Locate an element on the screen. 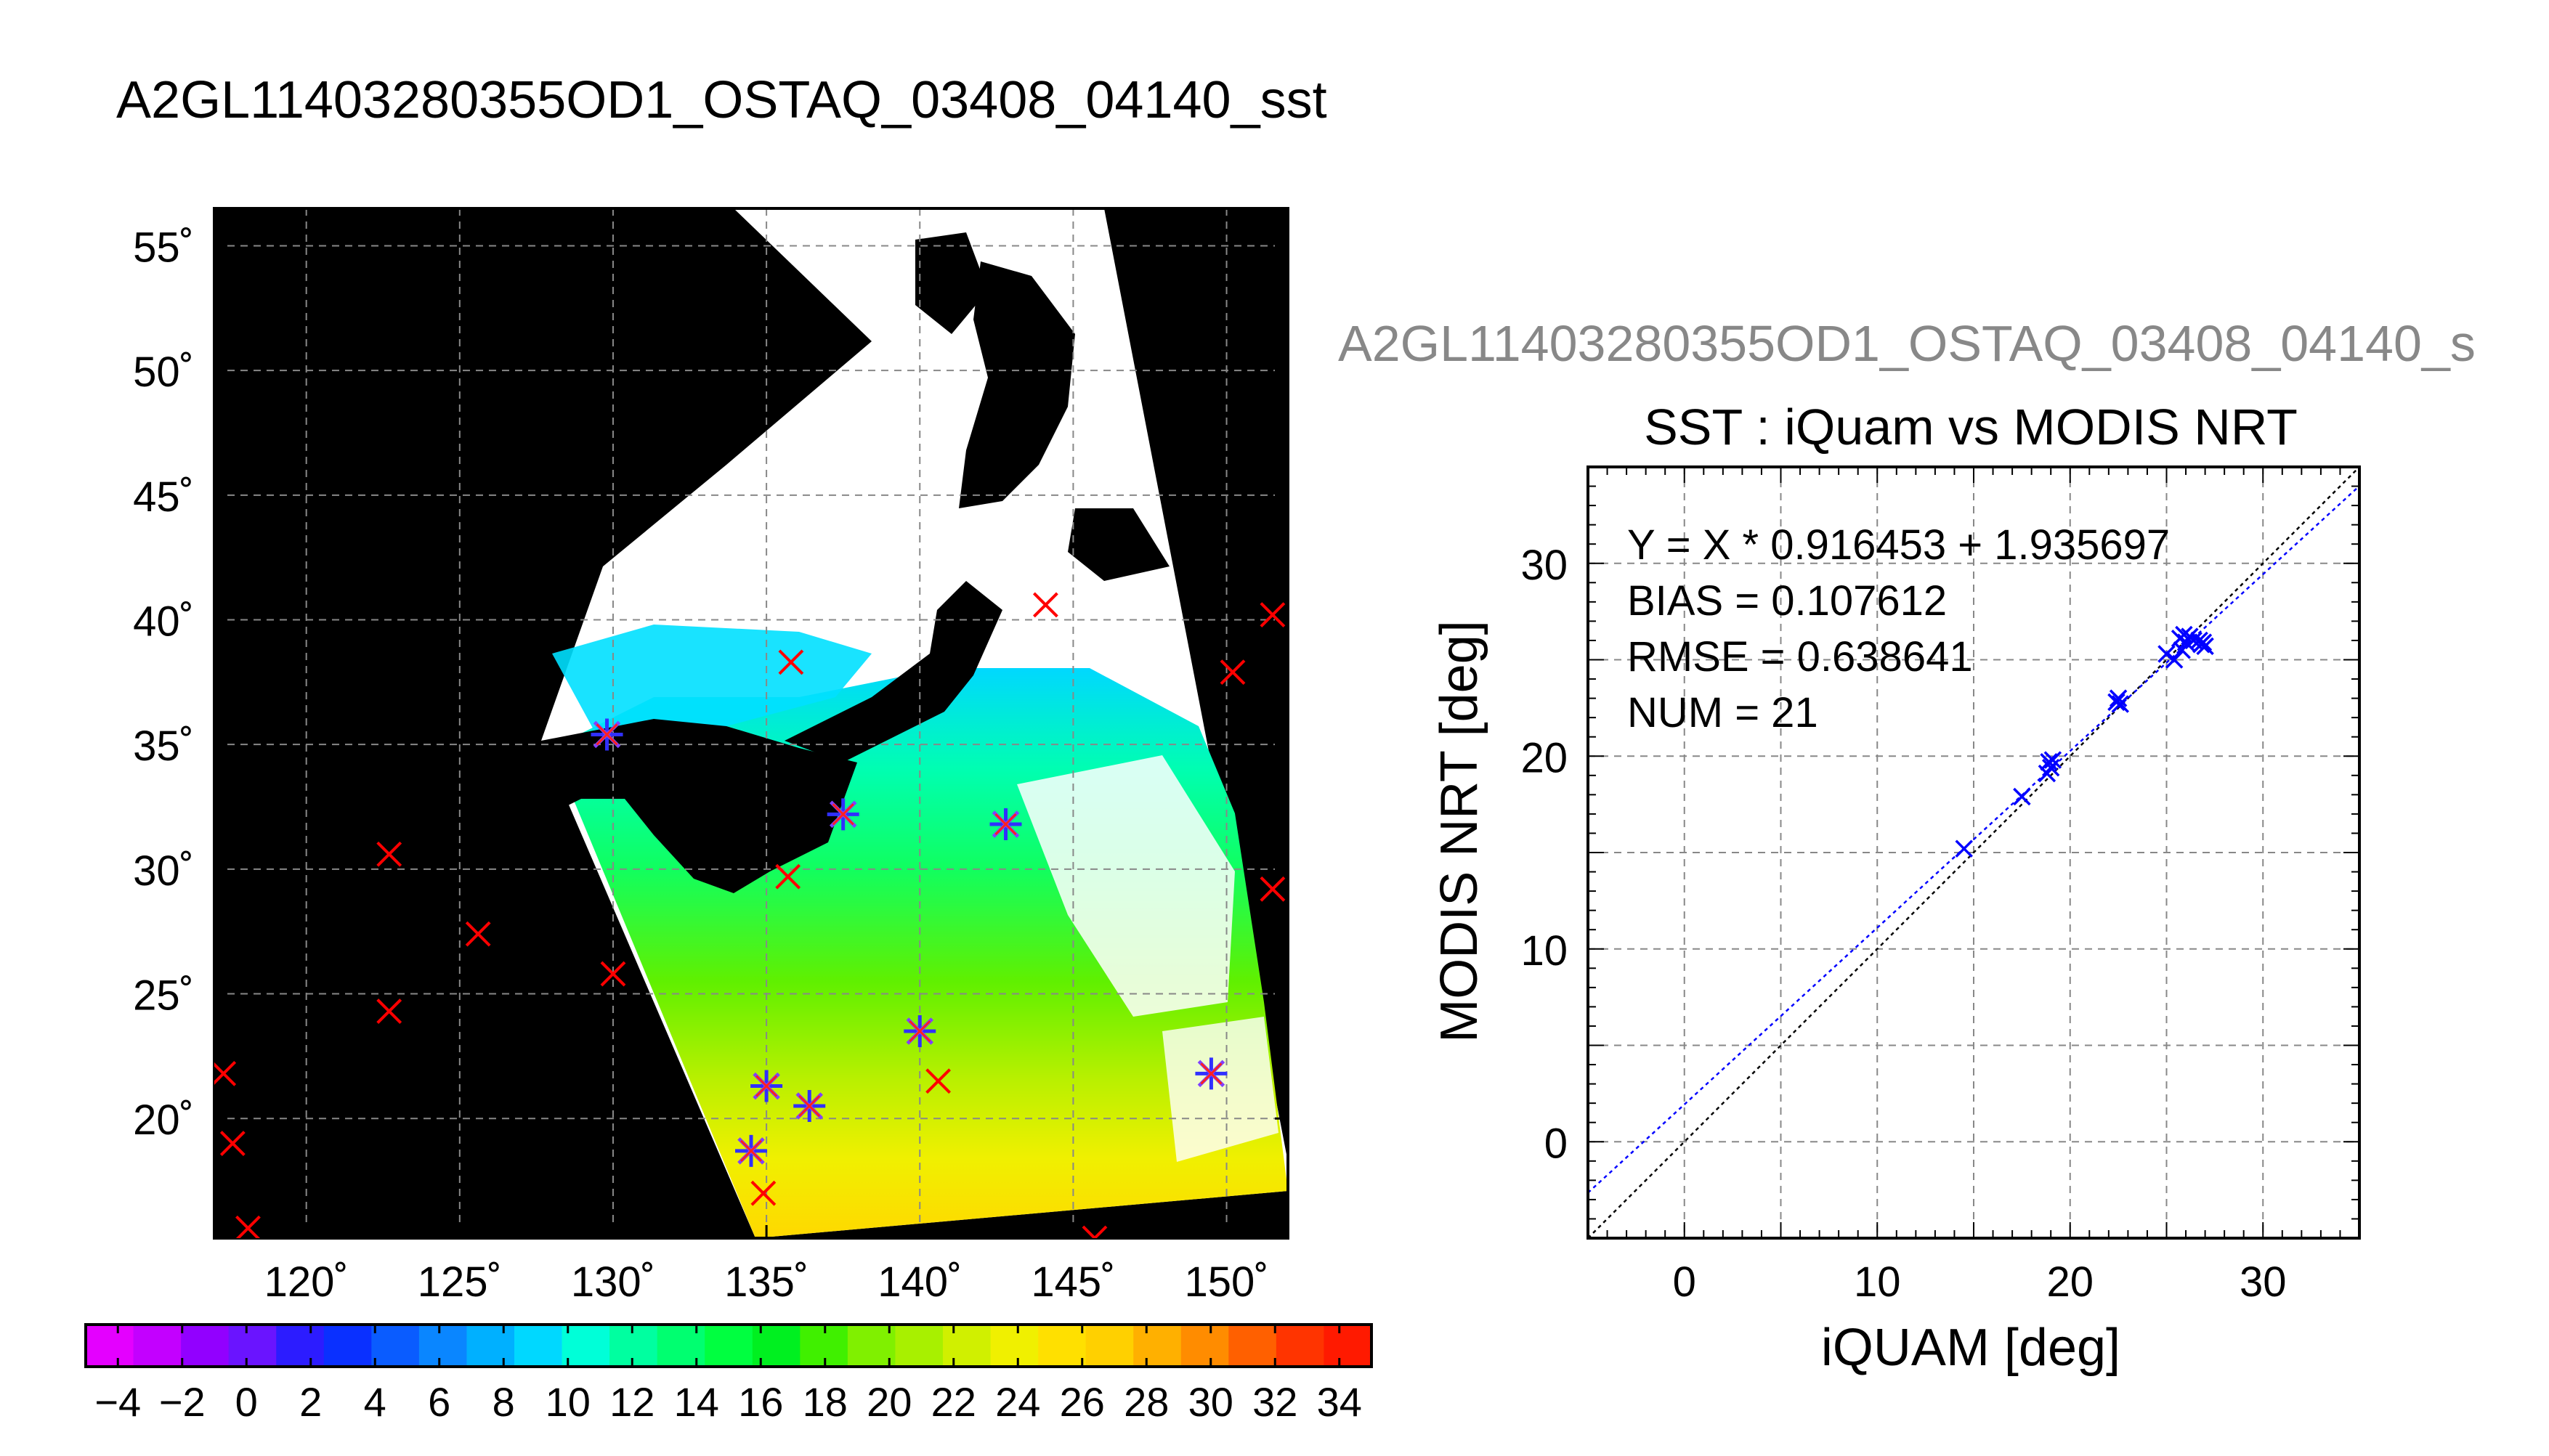 This screenshot has width=2549, height=1456. land-sakhalin-hokkaido is located at coordinates (1017, 384).